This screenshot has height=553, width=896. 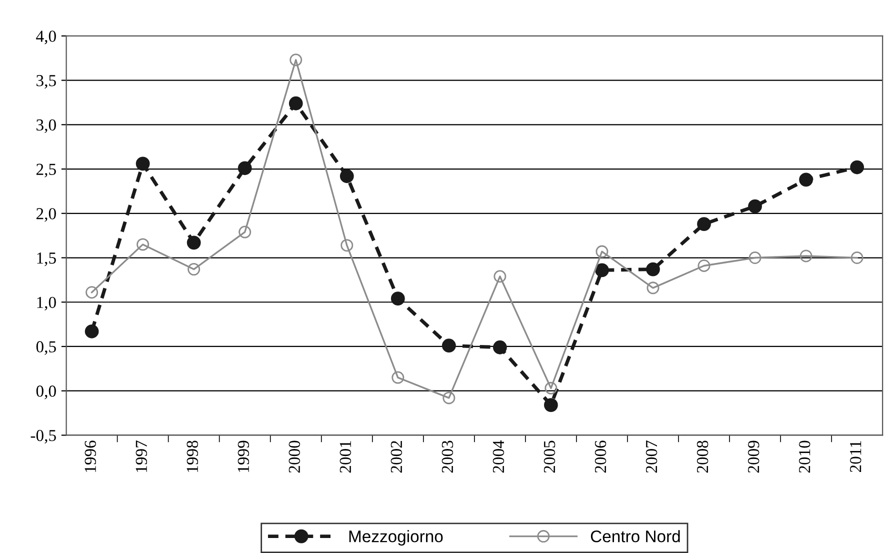 What do you see at coordinates (141, 456) in the screenshot?
I see `x-tick-label: 1997` at bounding box center [141, 456].